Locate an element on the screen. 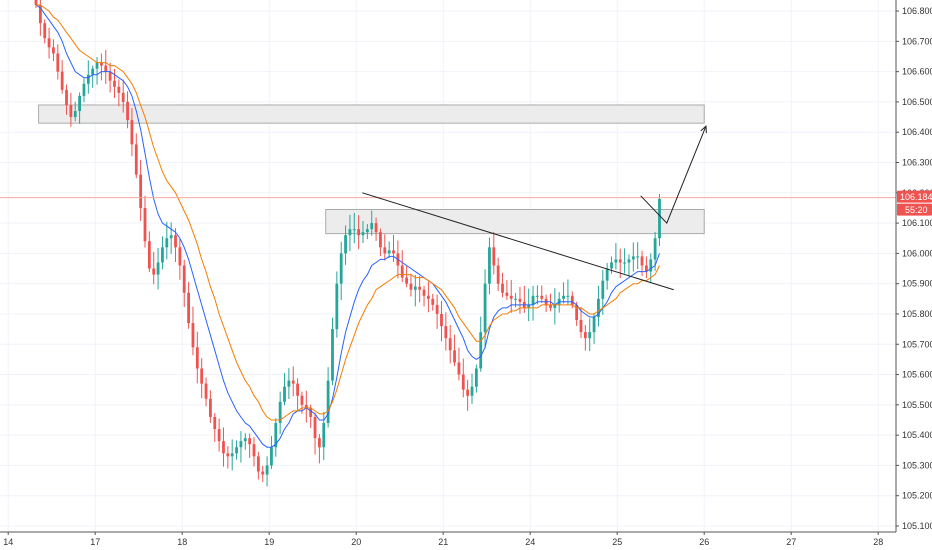 This screenshot has height=550, width=932. price-axis-tick-label: 106.300 is located at coordinates (917, 163).